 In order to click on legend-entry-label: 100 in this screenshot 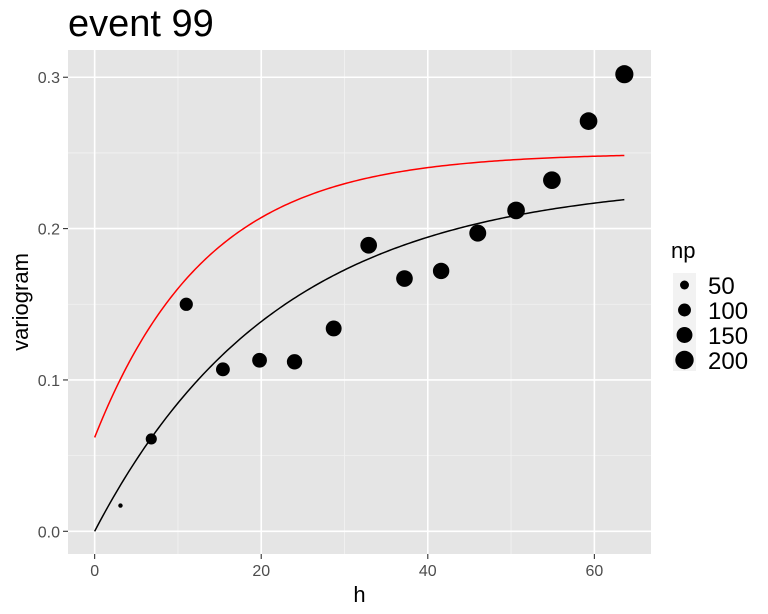, I will do `click(728, 311)`.